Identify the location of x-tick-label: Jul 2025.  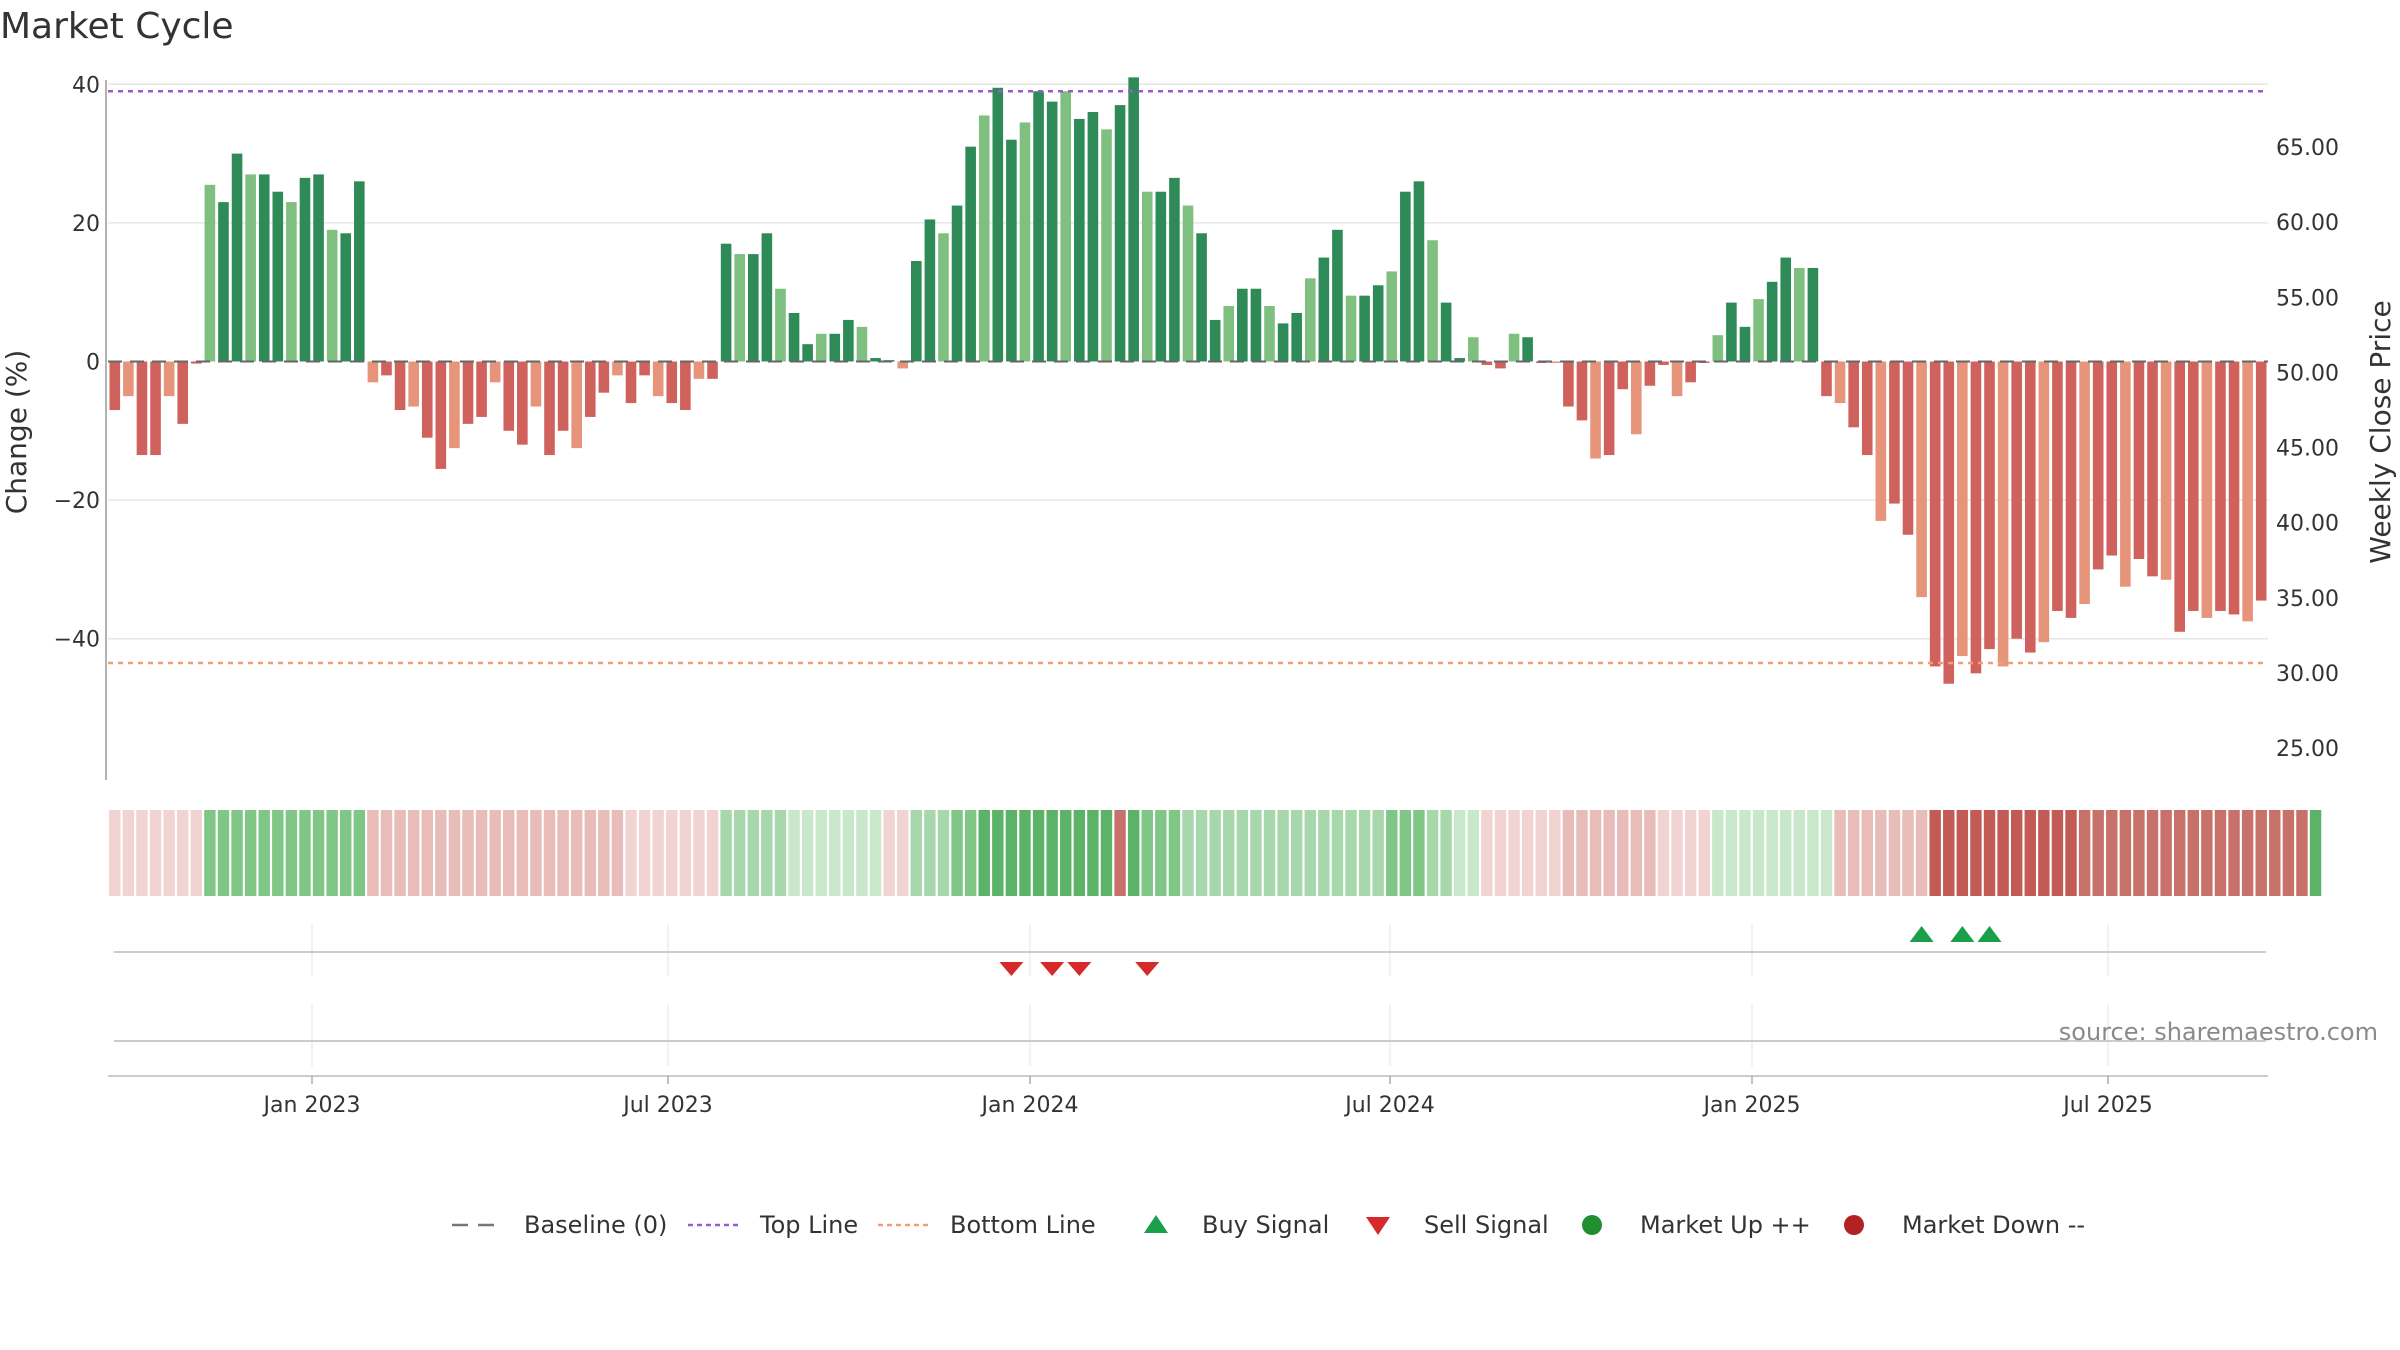
(2107, 1105).